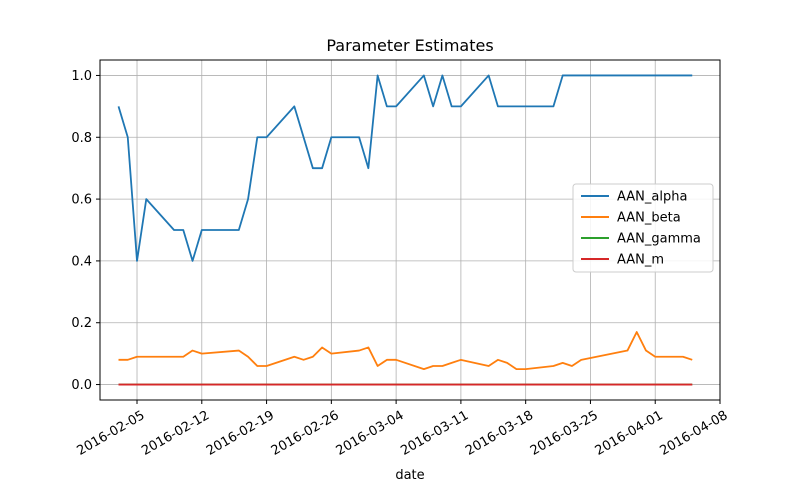 Image resolution: width=800 pixels, height=500 pixels. I want to click on series-line-aan-beta, so click(405, 350).